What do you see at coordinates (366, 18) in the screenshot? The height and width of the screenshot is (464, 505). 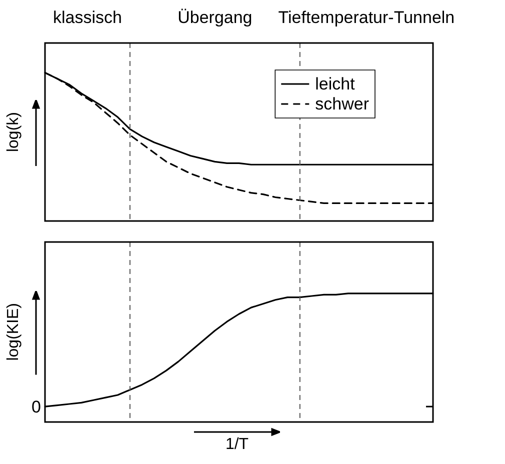 I see `text: Tieftemperatur-Tunneln` at bounding box center [366, 18].